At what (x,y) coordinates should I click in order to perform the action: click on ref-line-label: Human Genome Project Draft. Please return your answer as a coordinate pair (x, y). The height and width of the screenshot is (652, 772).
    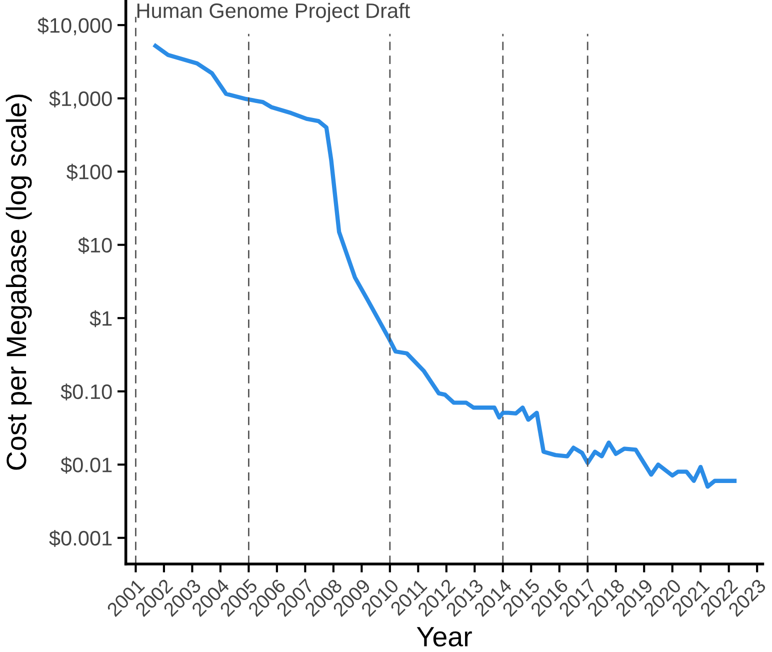
    Looking at the image, I should click on (273, 12).